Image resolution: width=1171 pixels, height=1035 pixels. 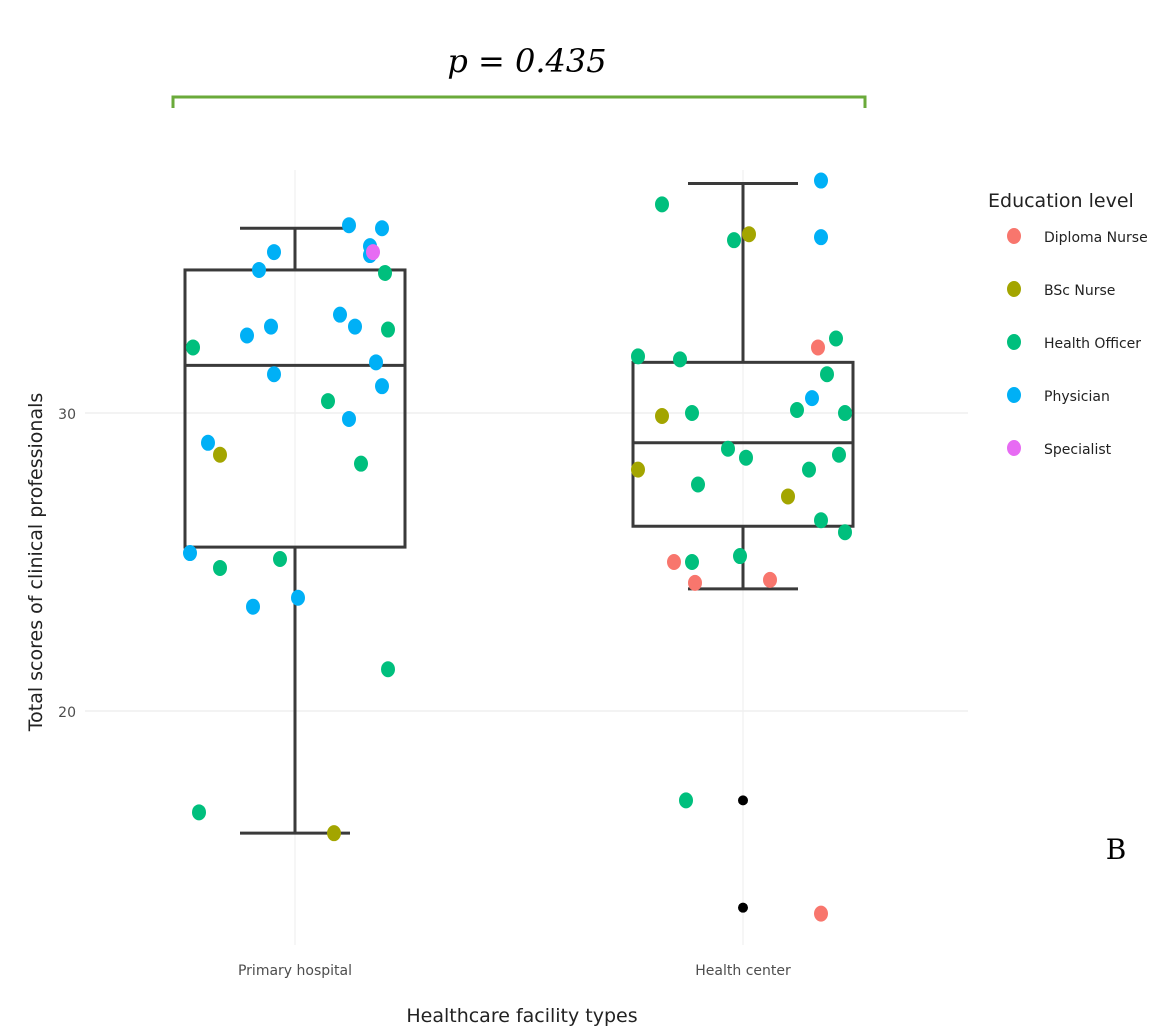 I want to click on y-axis-label: Total scores of clinical professionals, so click(x=36, y=563).